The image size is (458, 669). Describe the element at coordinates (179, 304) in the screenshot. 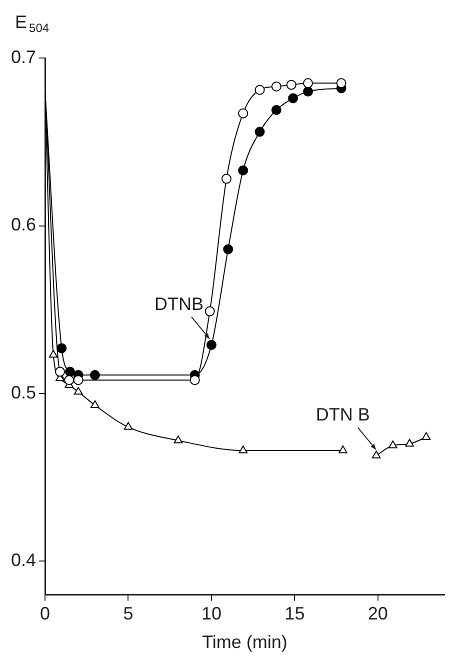

I see `annotation: DTNB` at that location.